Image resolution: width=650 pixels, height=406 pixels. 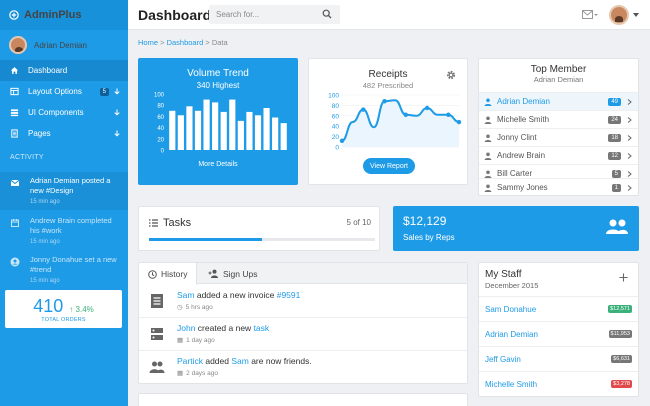 I want to click on tab-history: History, so click(x=168, y=274).